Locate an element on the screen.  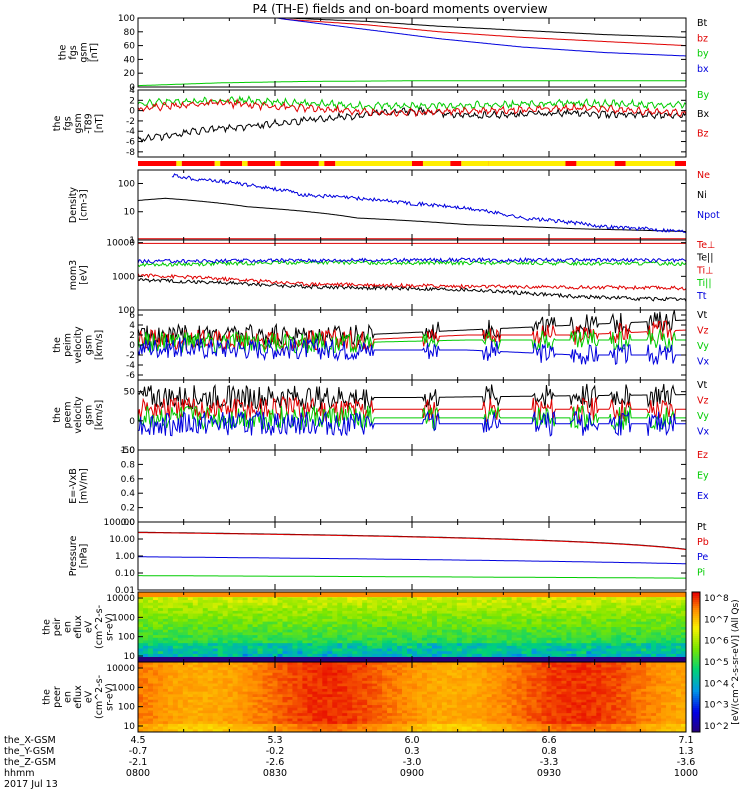
legend-label: Ti⊥ is located at coordinates (704, 270).